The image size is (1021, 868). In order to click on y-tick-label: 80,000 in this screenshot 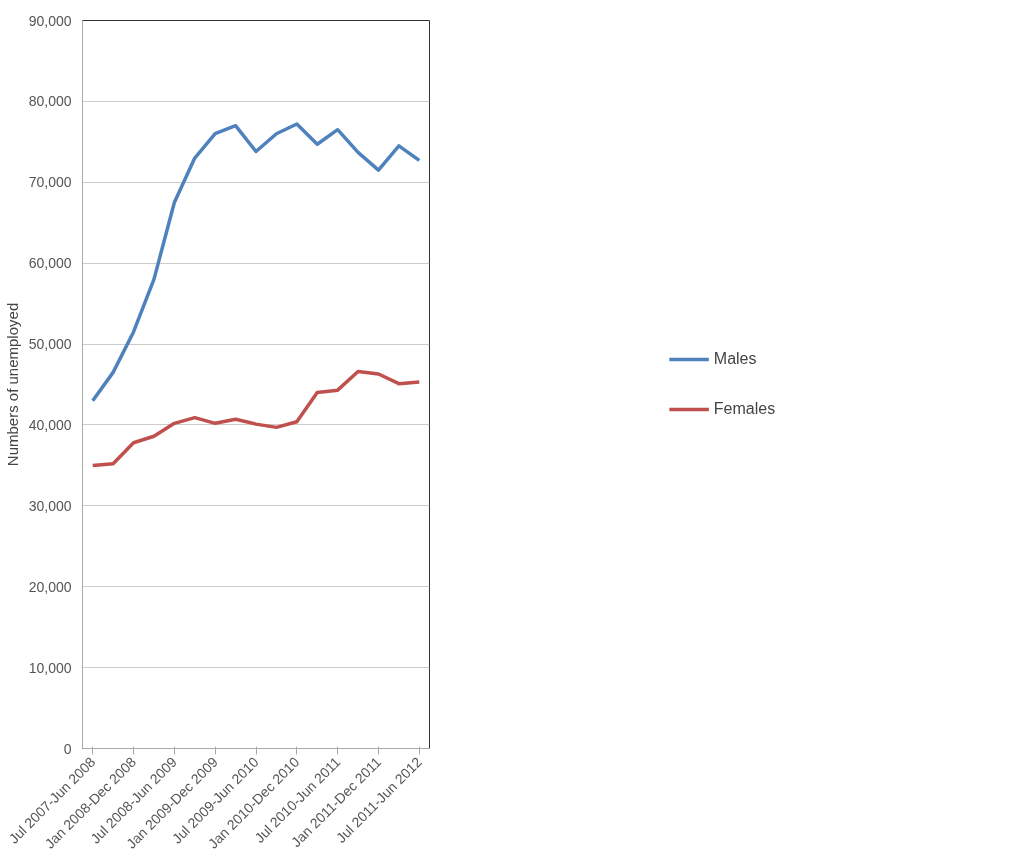, I will do `click(50, 101)`.